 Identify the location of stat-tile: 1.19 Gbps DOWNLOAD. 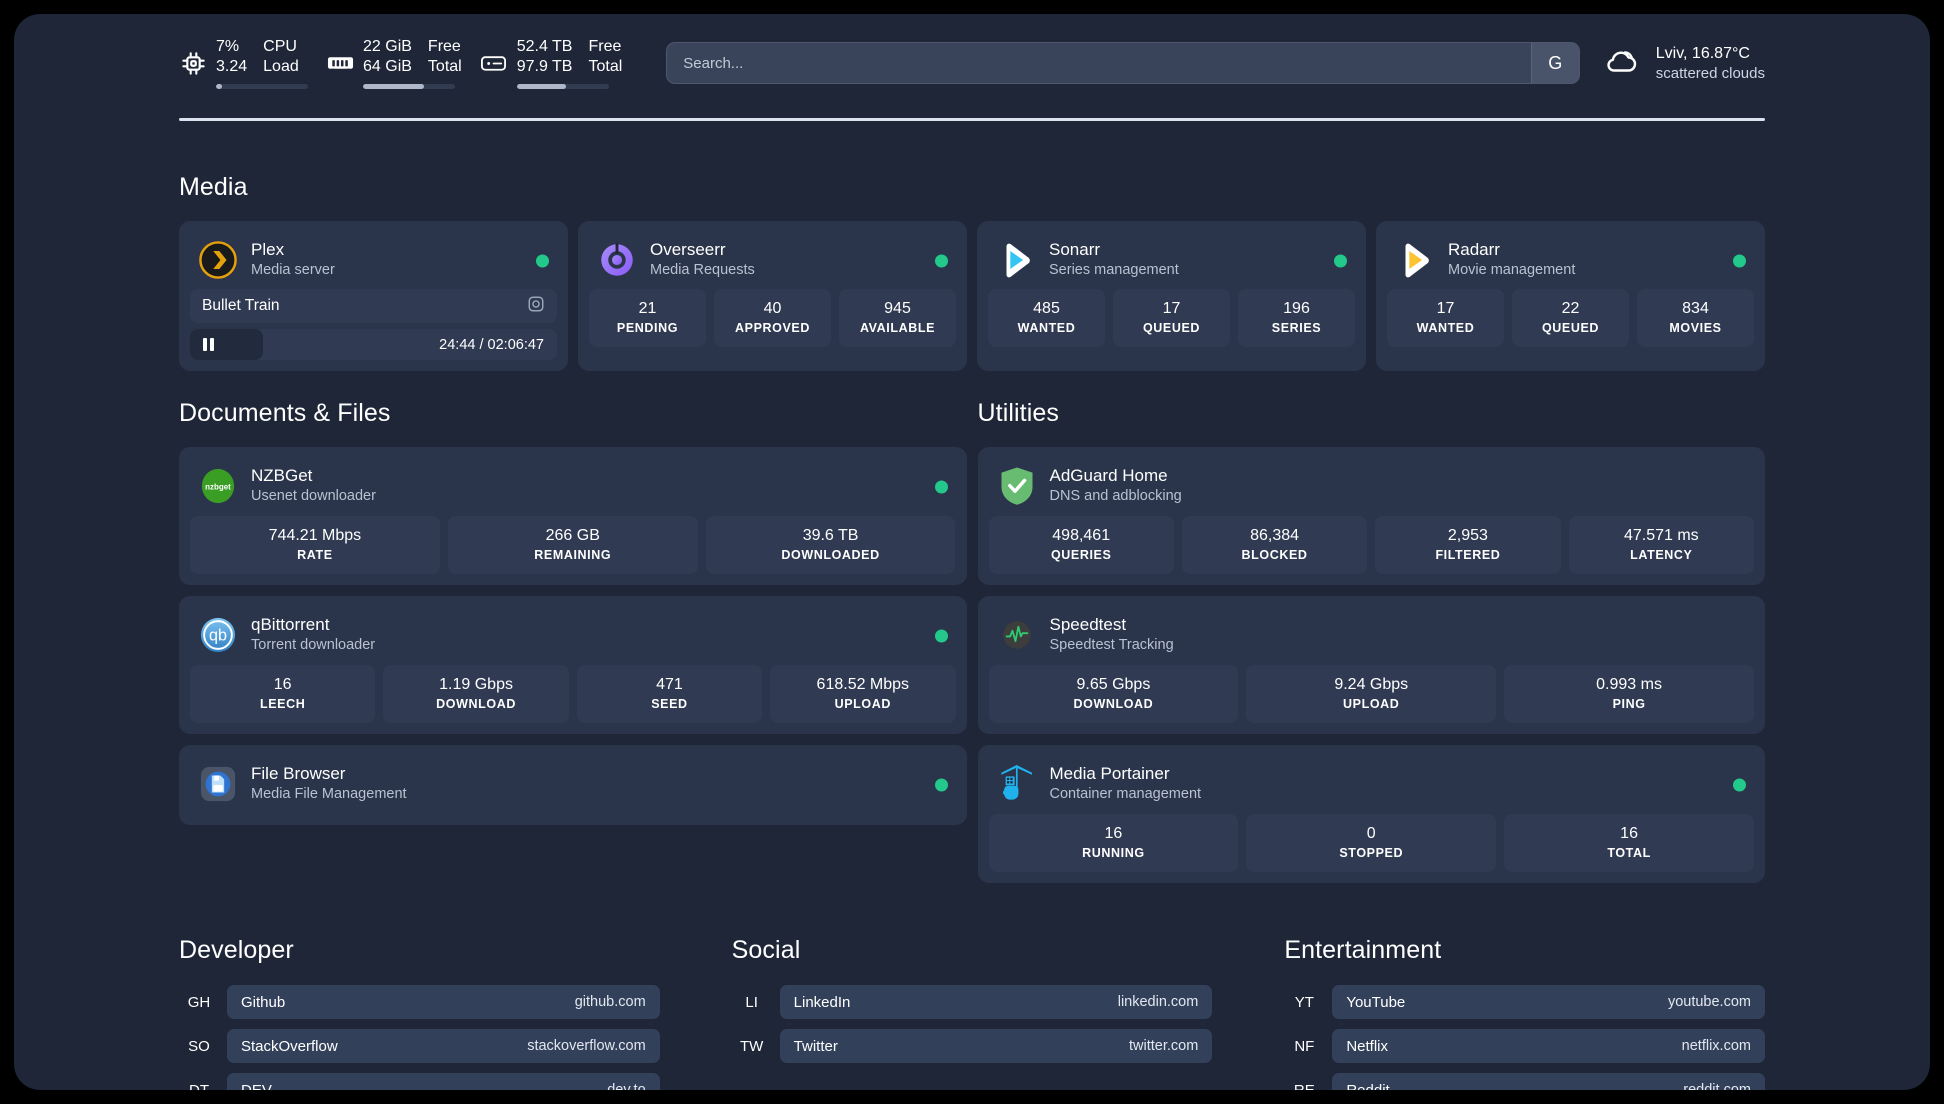
(476, 694).